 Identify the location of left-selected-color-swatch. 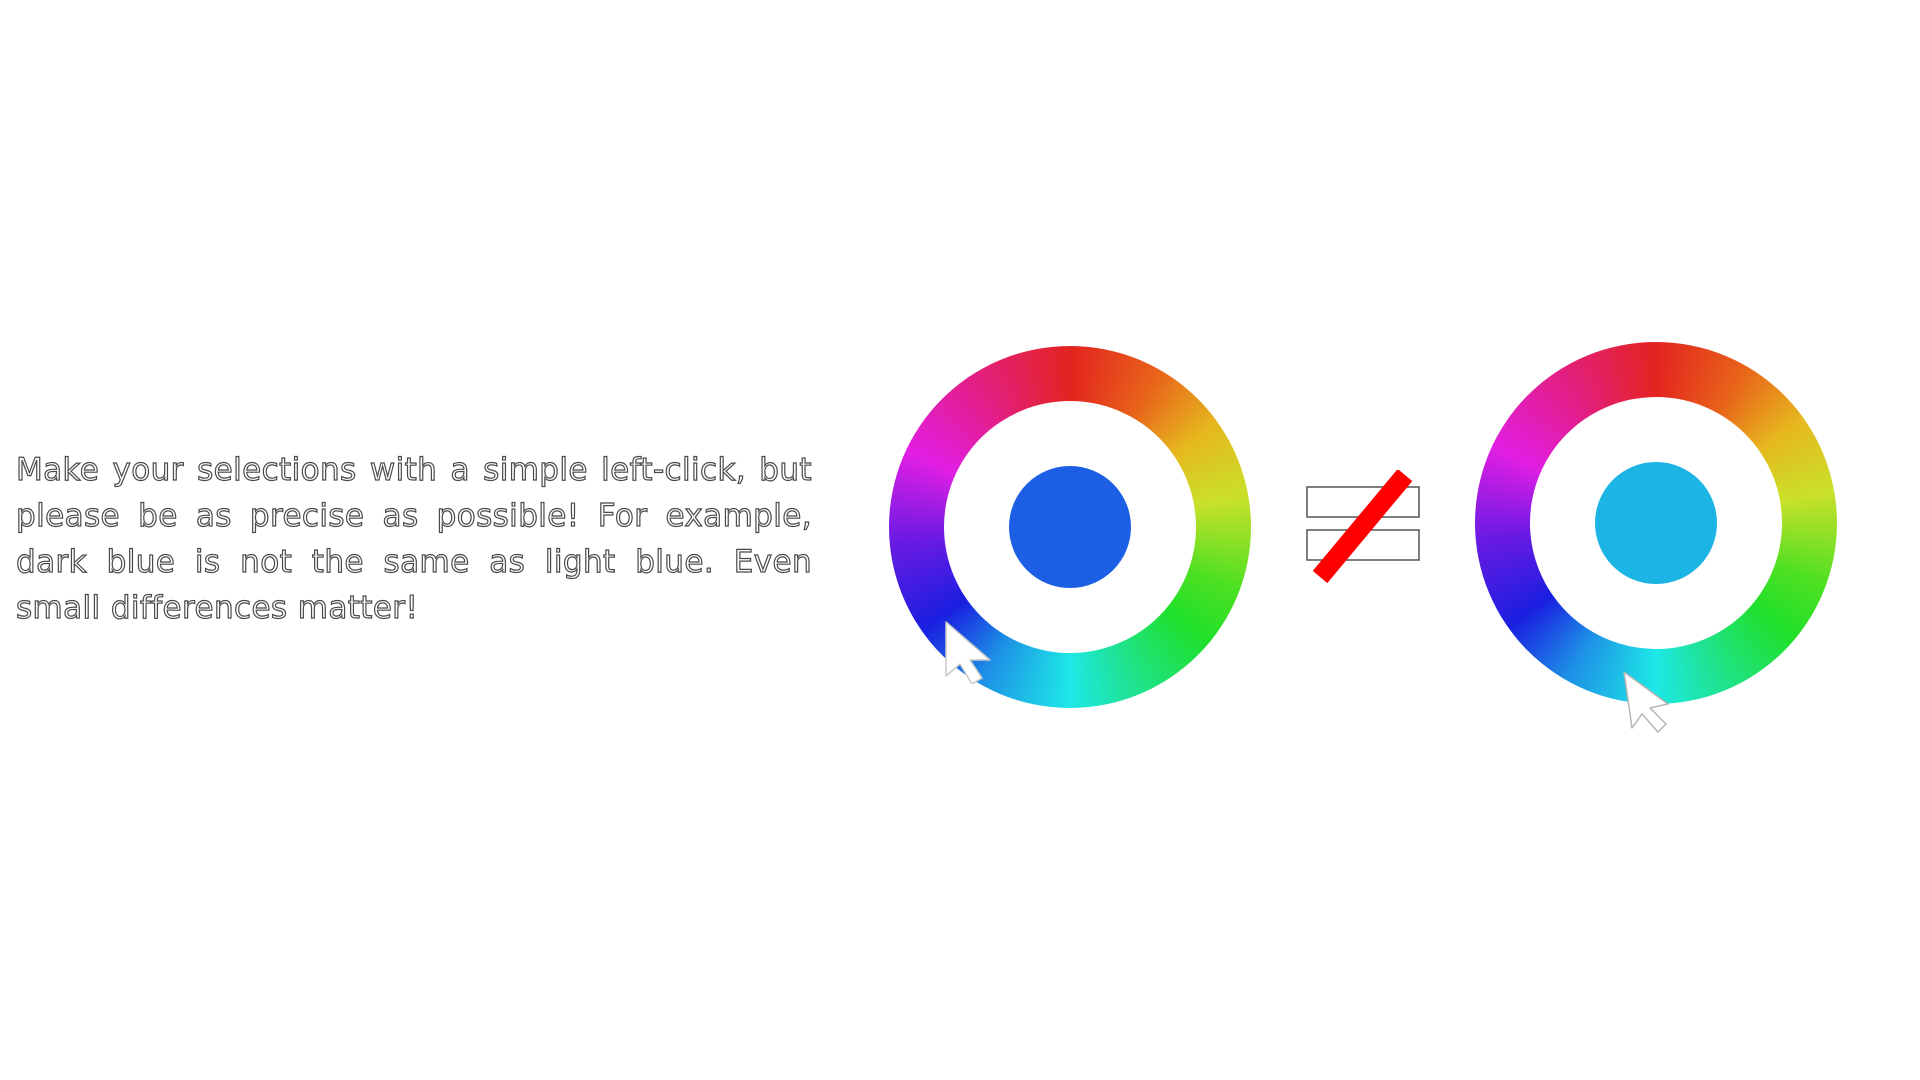
(1070, 527).